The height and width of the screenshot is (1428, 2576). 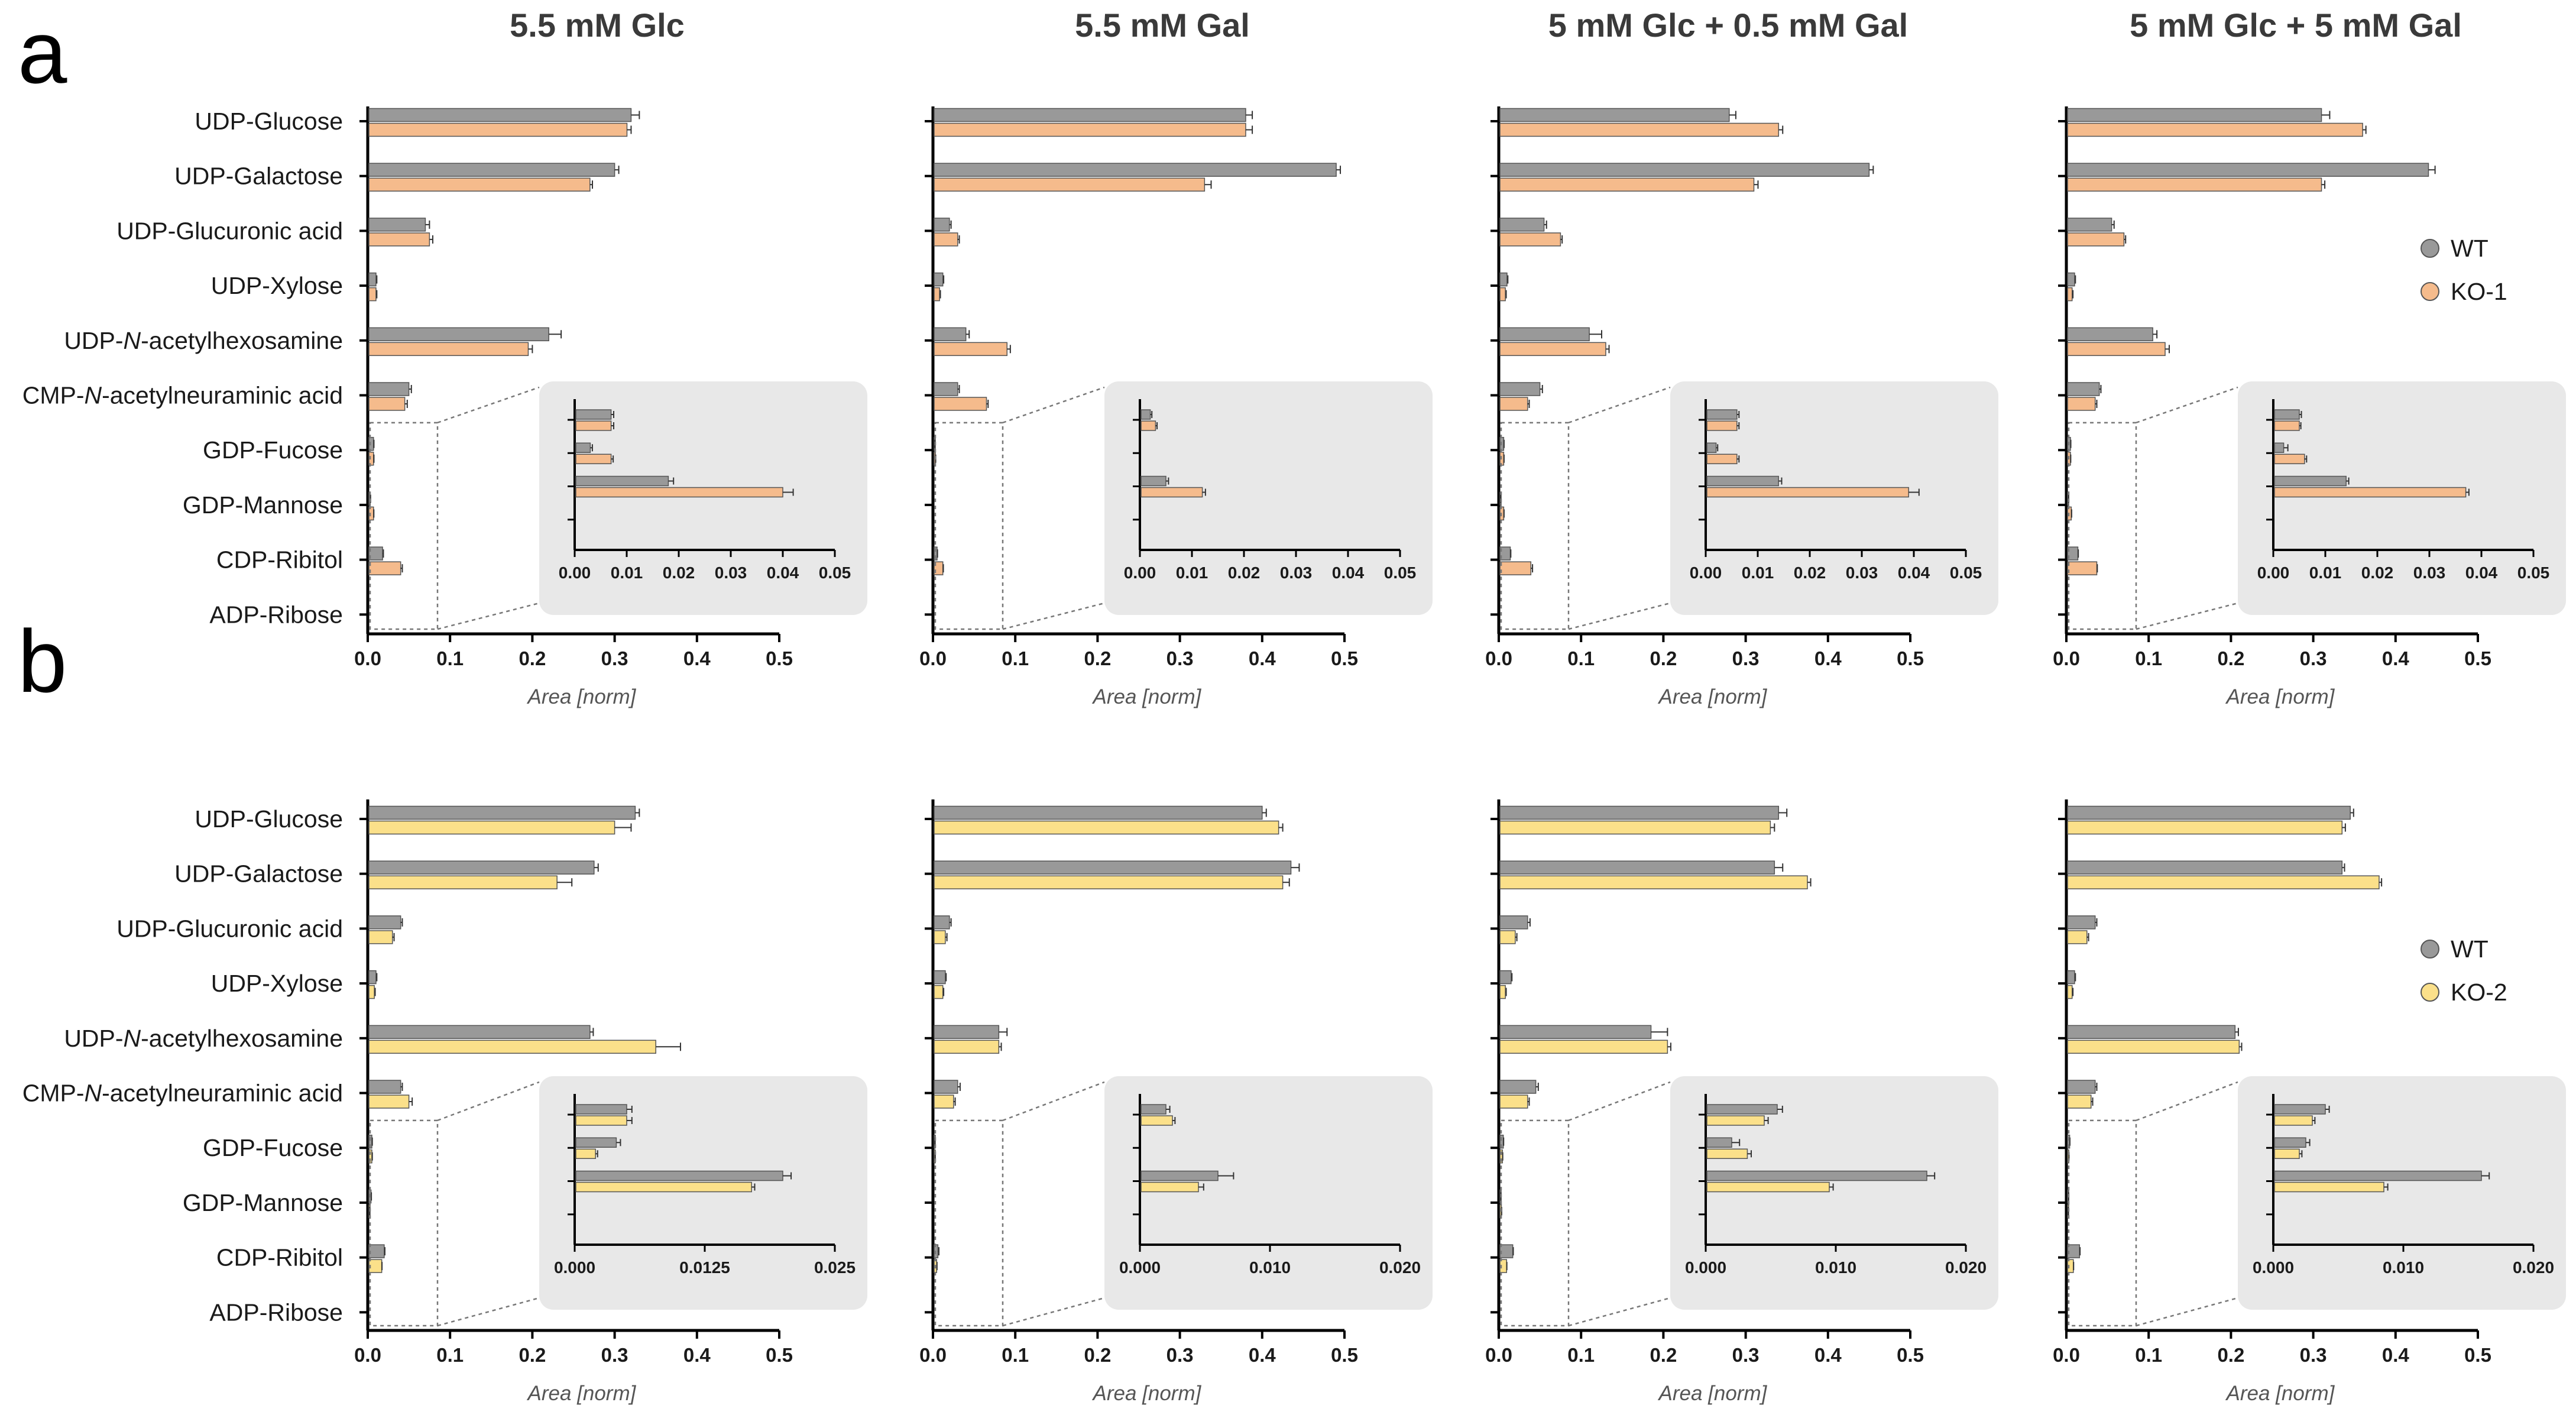 I want to click on category-label: UDP-Galactose, so click(x=258, y=874).